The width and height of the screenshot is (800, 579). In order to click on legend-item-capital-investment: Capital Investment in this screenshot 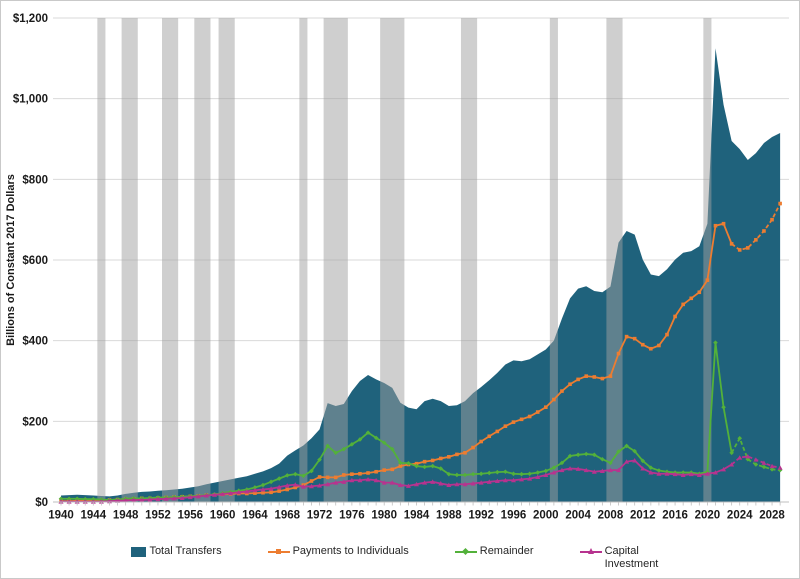, I will do `click(624, 558)`.